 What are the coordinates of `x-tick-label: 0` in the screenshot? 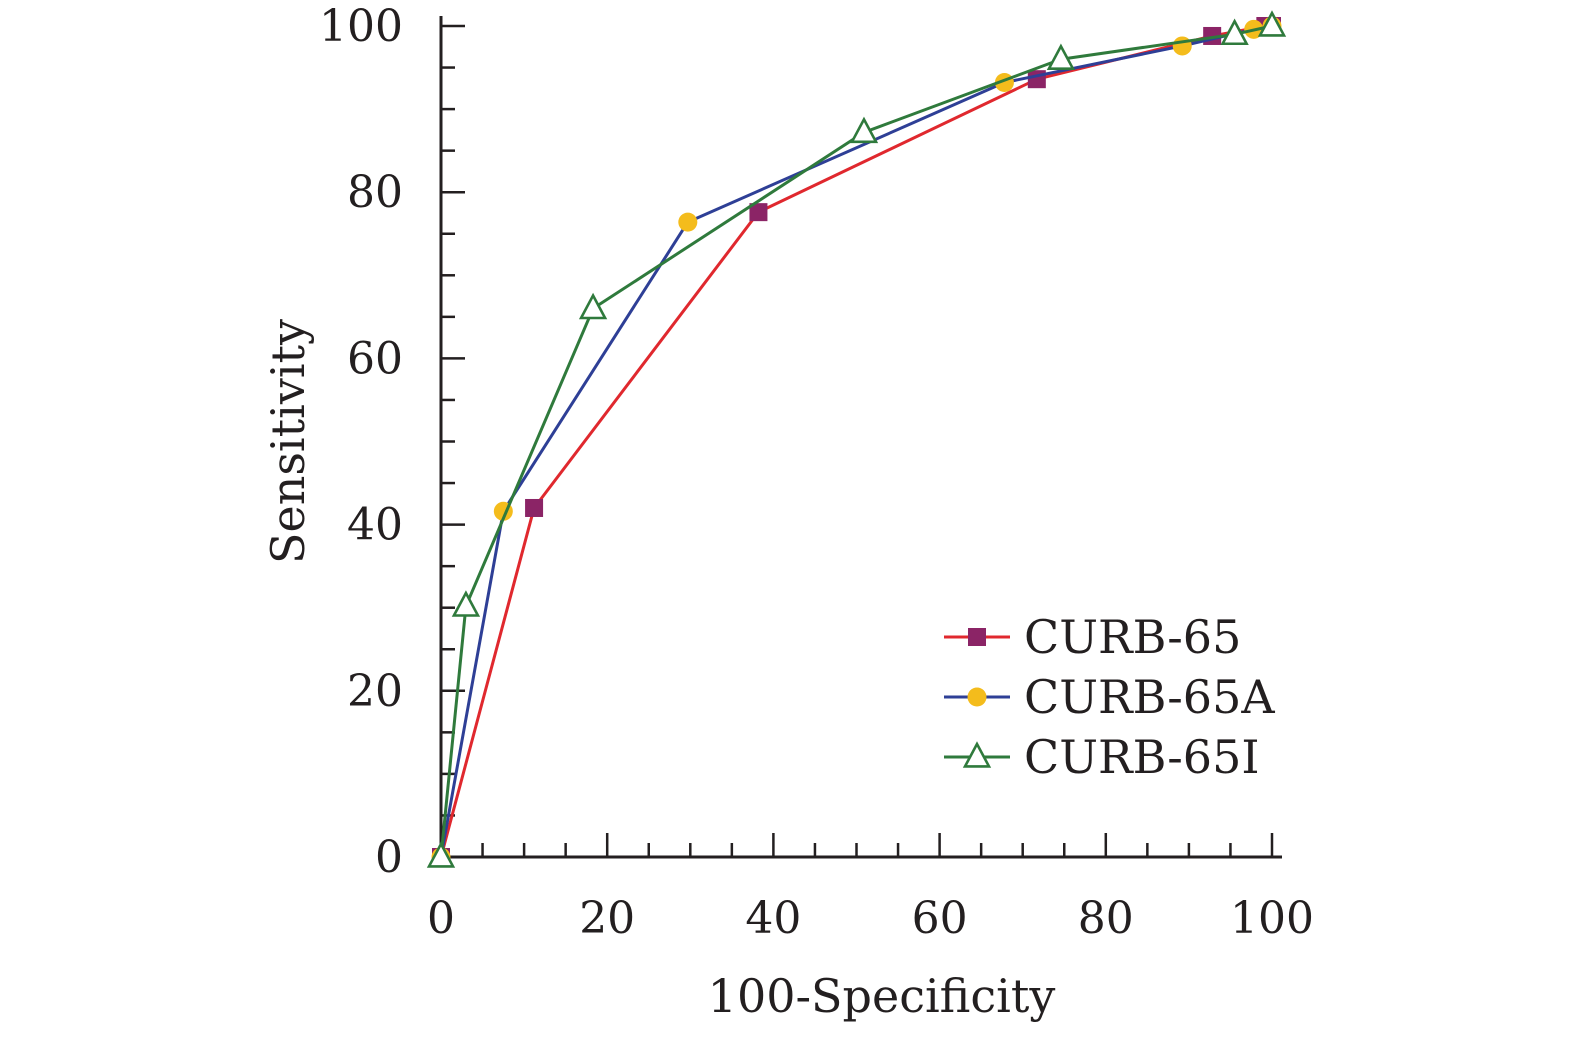 It's located at (441, 918).